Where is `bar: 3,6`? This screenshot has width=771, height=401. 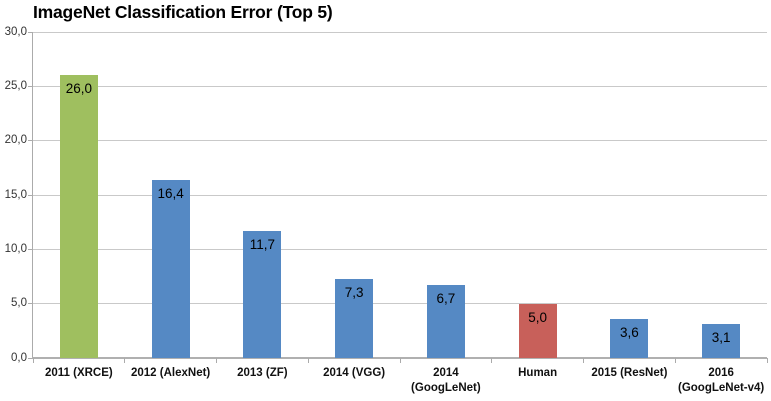
bar: 3,6 is located at coordinates (629, 338).